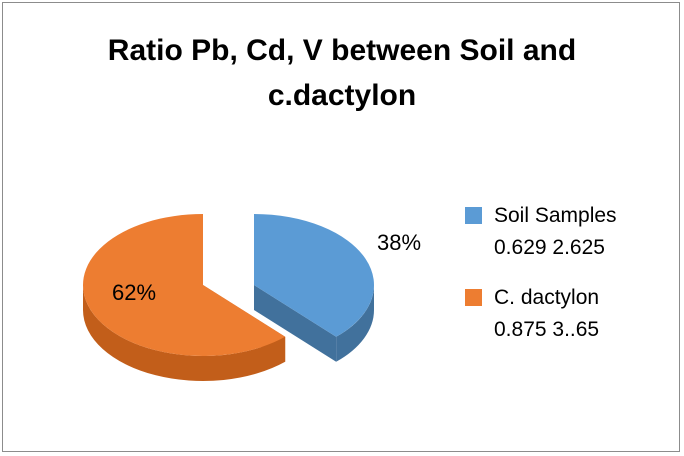  I want to click on pie-slice-c-dactylon, so click(184, 297).